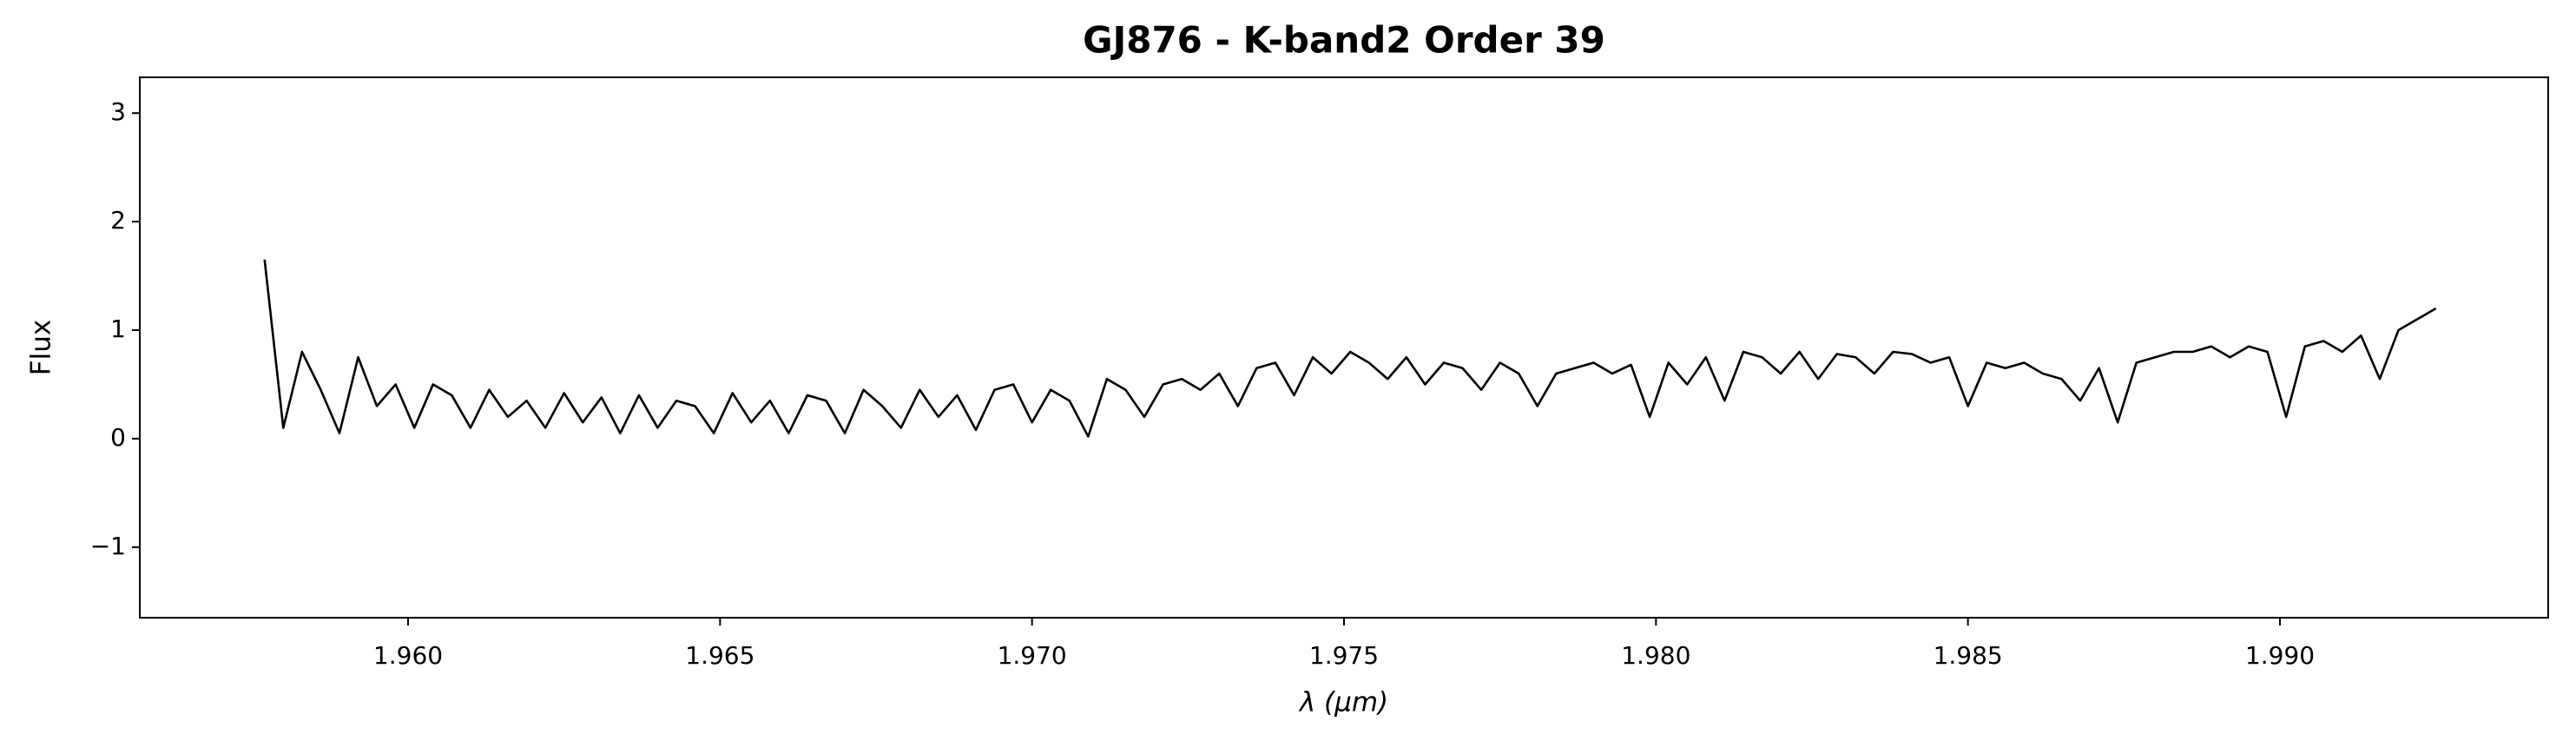  What do you see at coordinates (2280, 655) in the screenshot?
I see `x-tick-label: 1.990` at bounding box center [2280, 655].